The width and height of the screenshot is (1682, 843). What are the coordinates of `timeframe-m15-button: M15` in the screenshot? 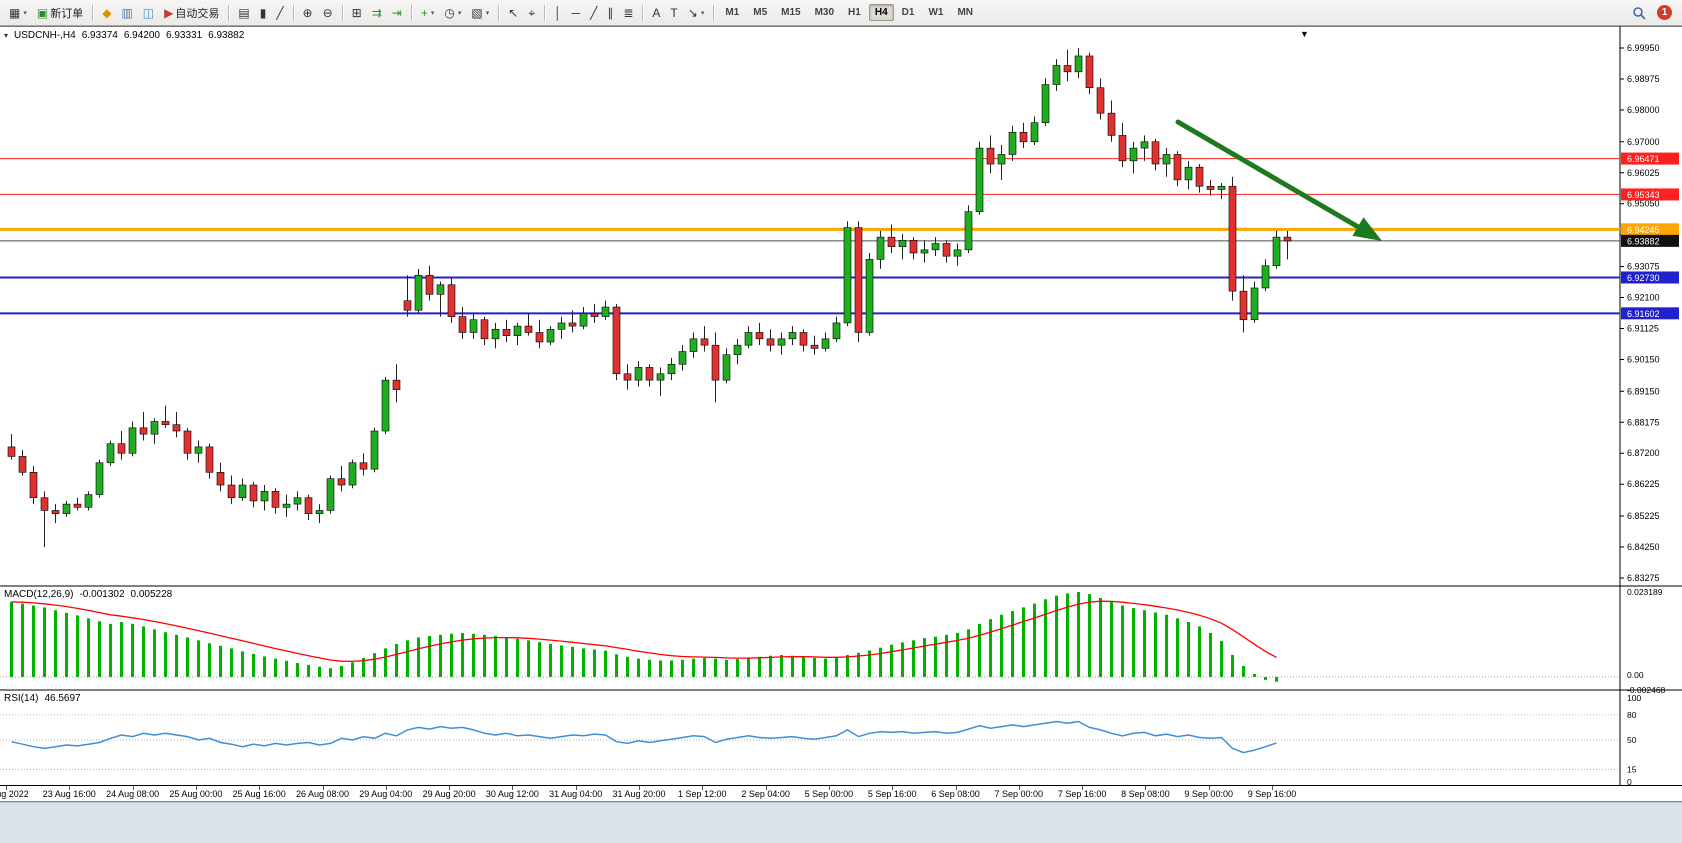 It's located at (791, 12).